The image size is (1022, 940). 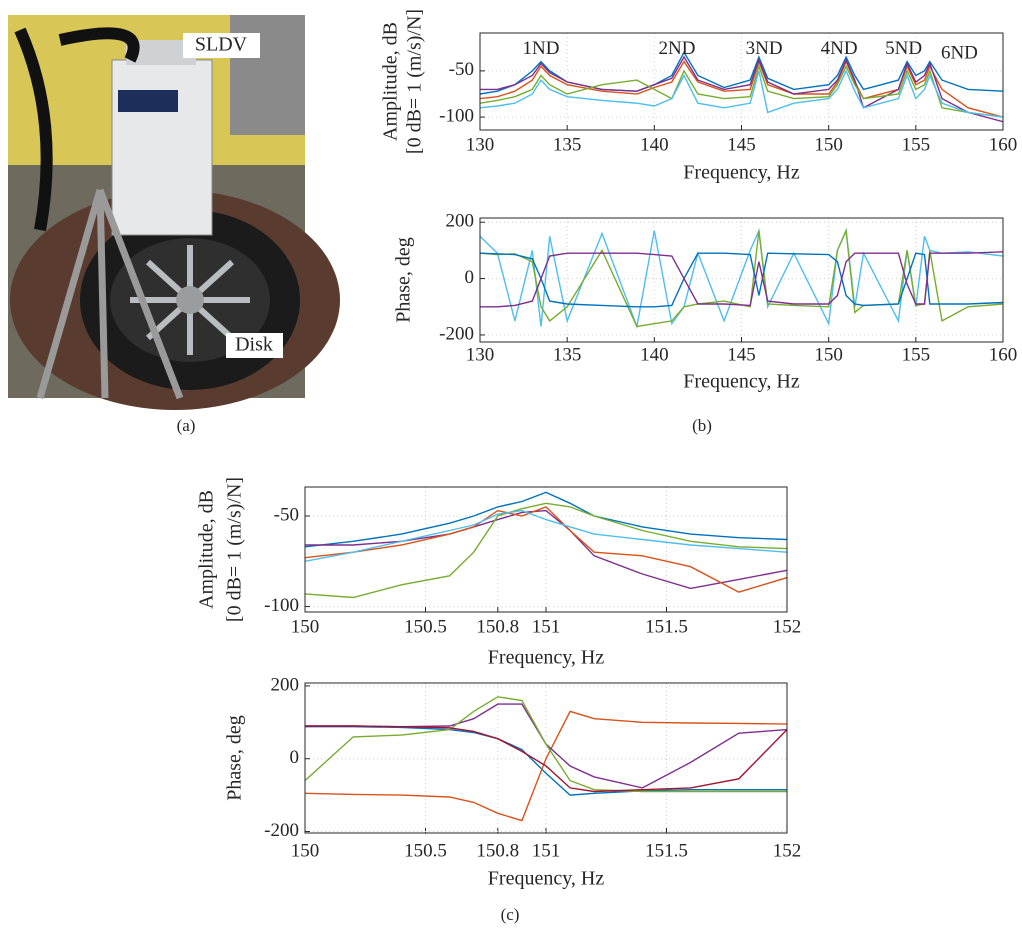 I want to click on photo-label: Disk, so click(x=254, y=345).